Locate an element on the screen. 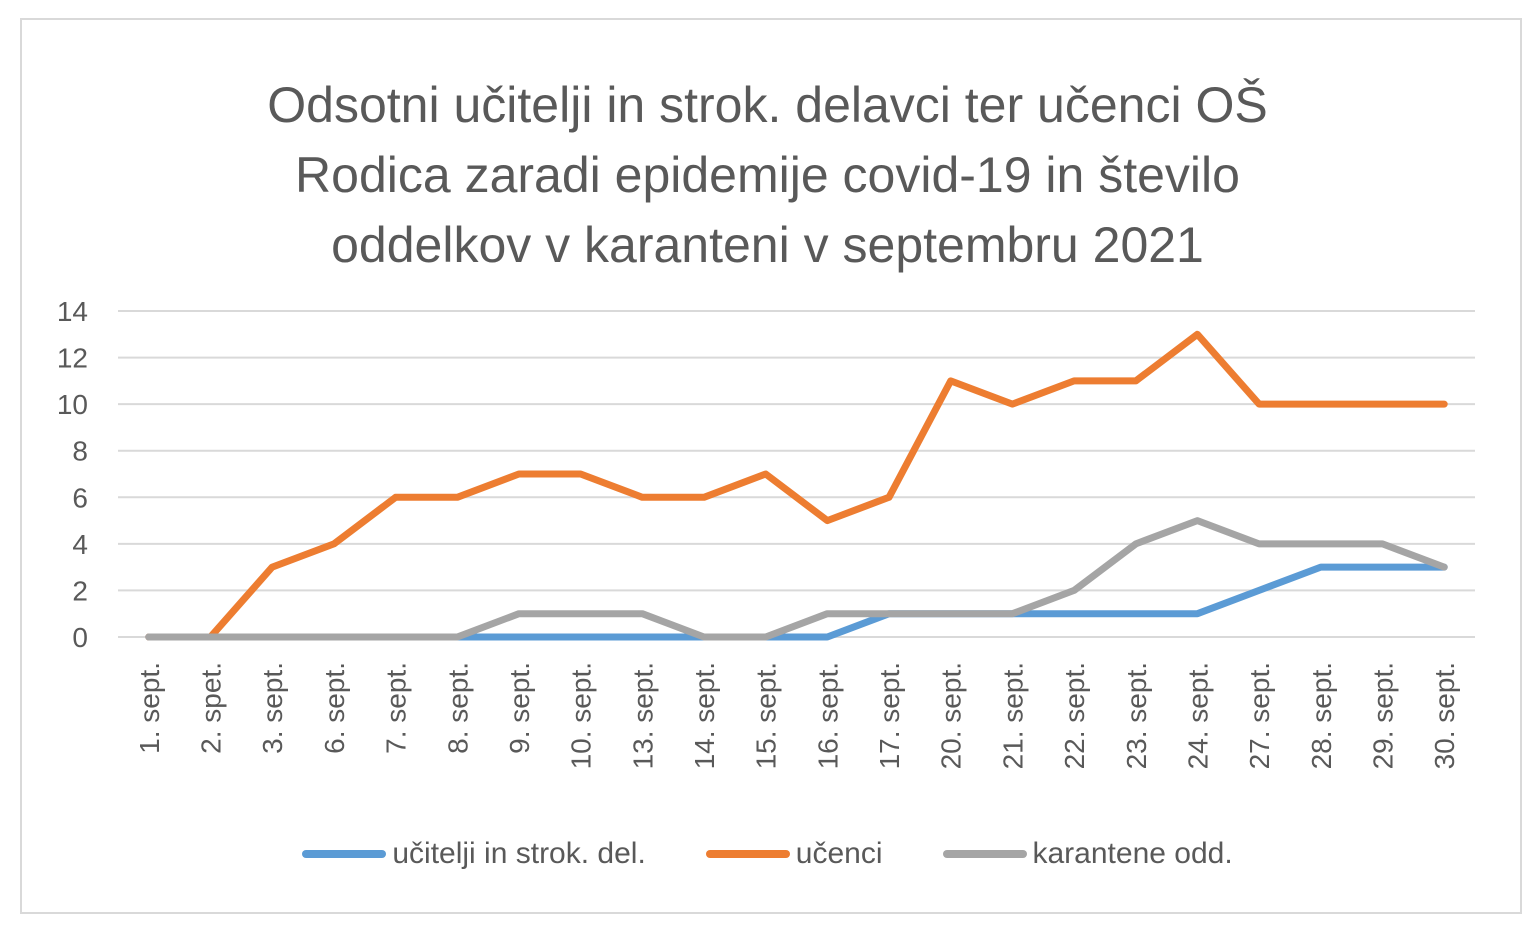  x-tick-label: 17. sept. is located at coordinates (889, 715).